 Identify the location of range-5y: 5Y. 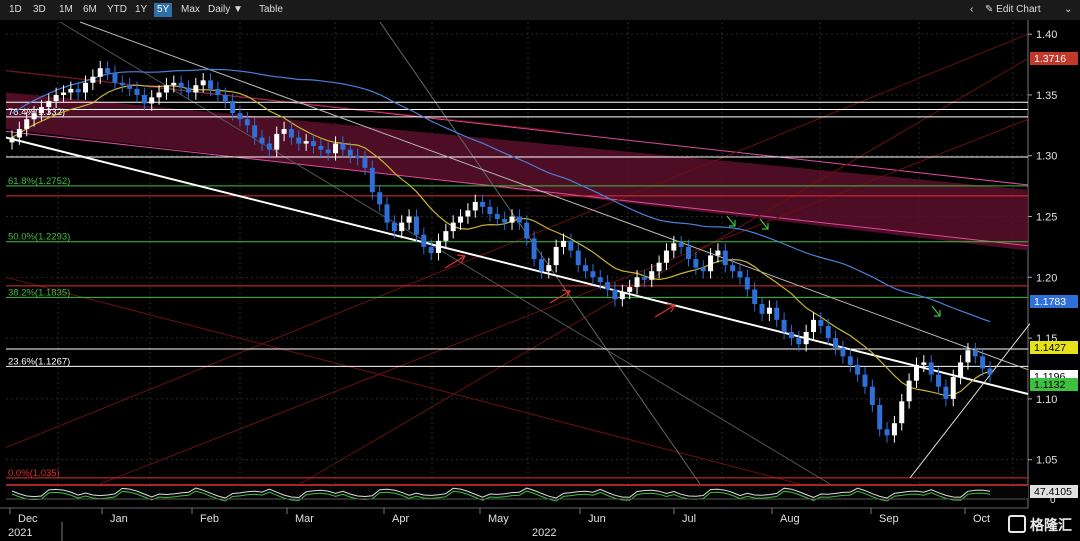
(163, 10).